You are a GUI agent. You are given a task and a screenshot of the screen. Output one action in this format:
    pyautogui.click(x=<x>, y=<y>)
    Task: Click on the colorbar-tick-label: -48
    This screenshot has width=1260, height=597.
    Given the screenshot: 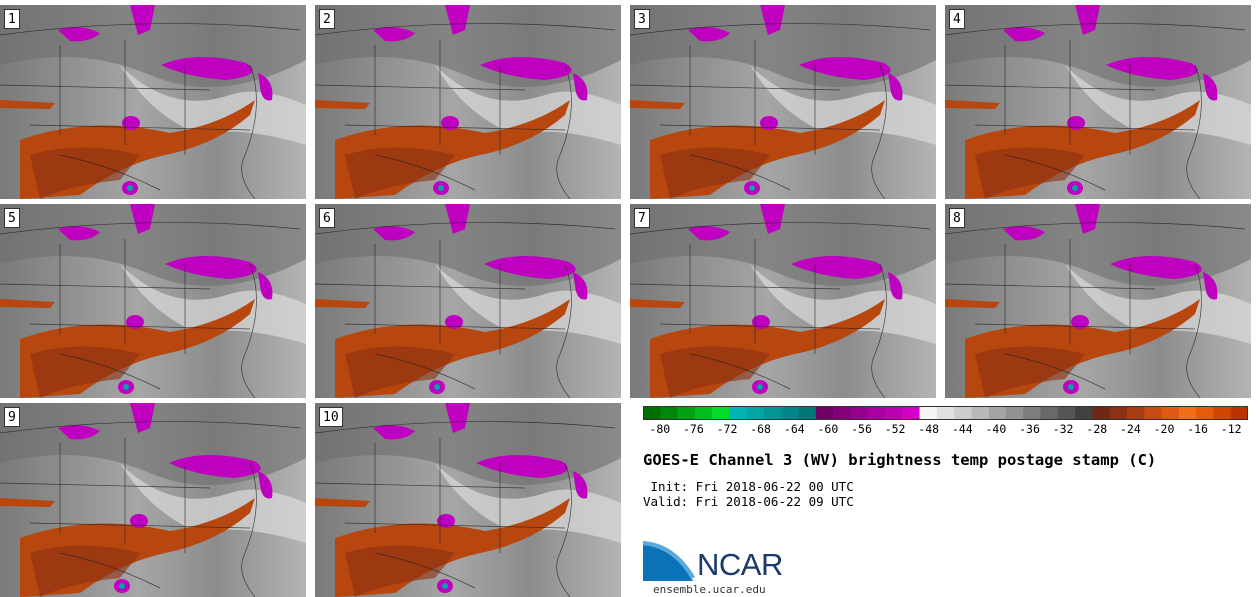 What is the action you would take?
    pyautogui.click(x=929, y=429)
    